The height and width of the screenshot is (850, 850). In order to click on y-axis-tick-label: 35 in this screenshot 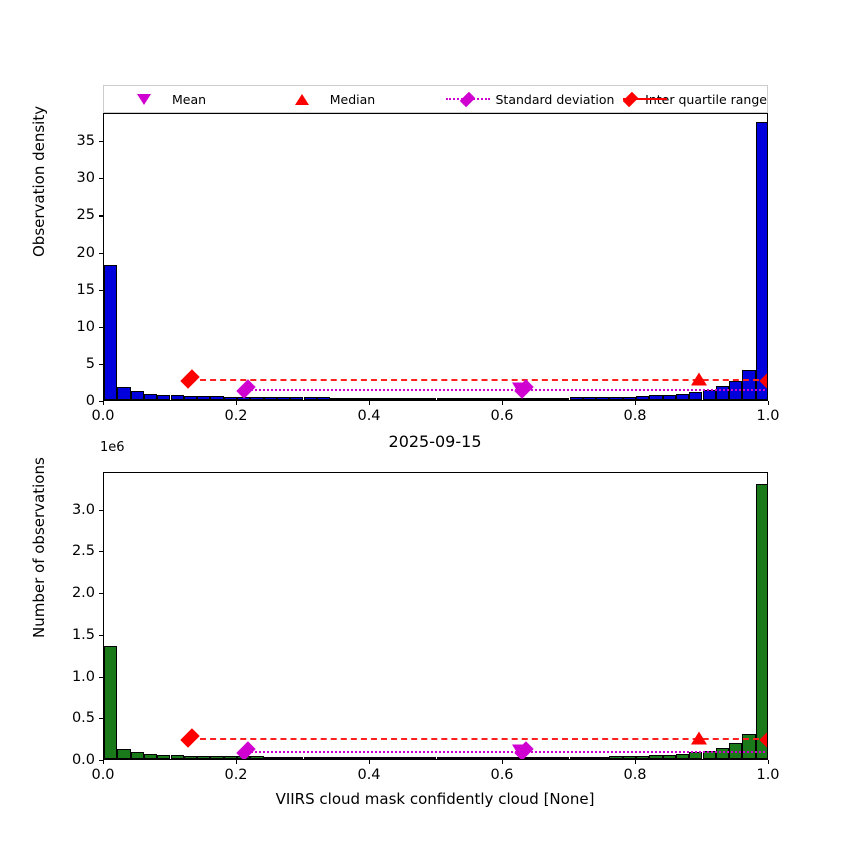, I will do `click(85, 141)`.